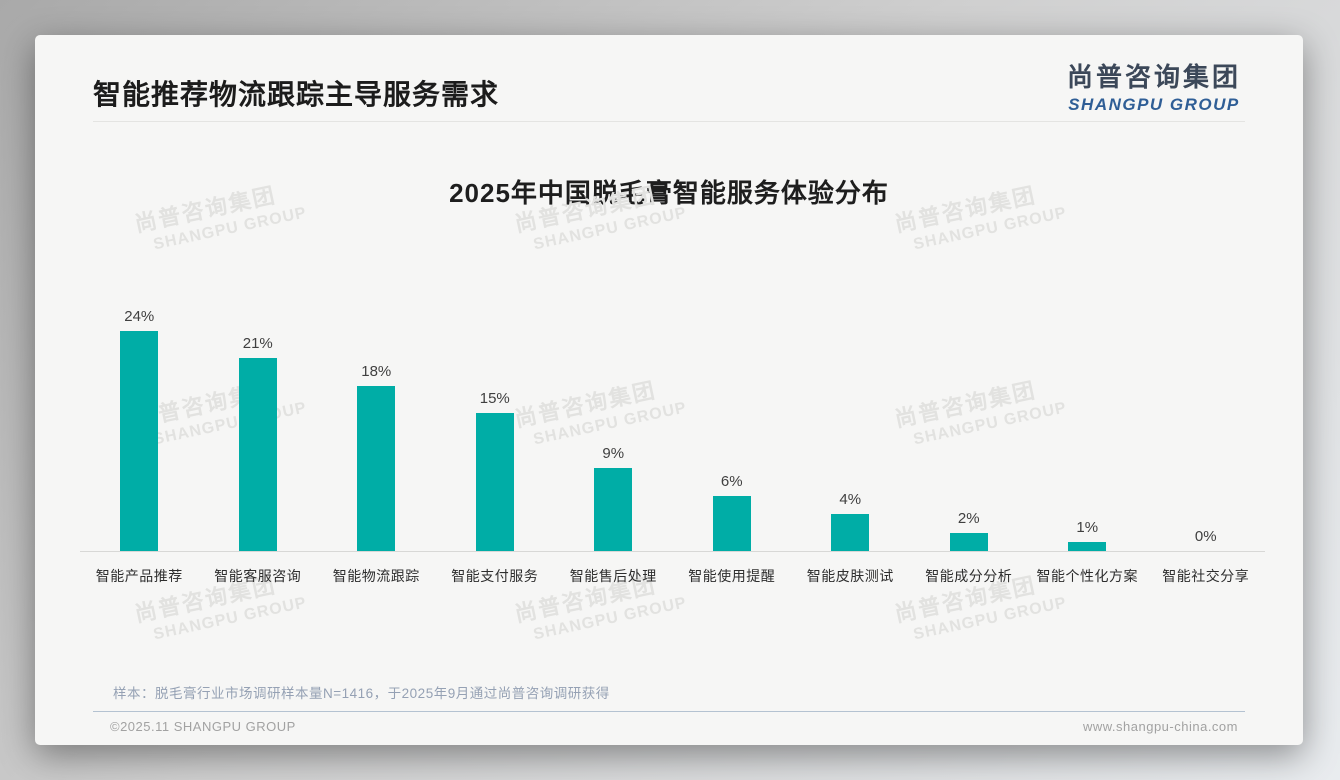 The image size is (1340, 780). Describe the element at coordinates (850, 576) in the screenshot. I see `category-label: 智能皮肤测试` at that location.